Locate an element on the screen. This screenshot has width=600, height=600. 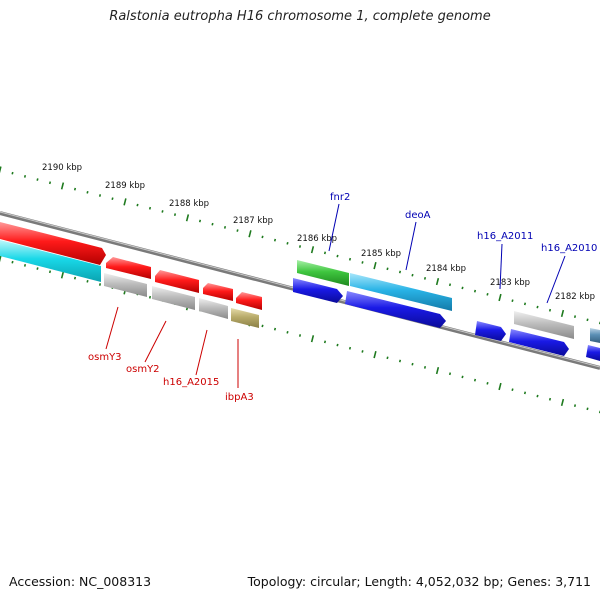
accession-text: Accession: NC_008313 is located at coordinates (80, 581).